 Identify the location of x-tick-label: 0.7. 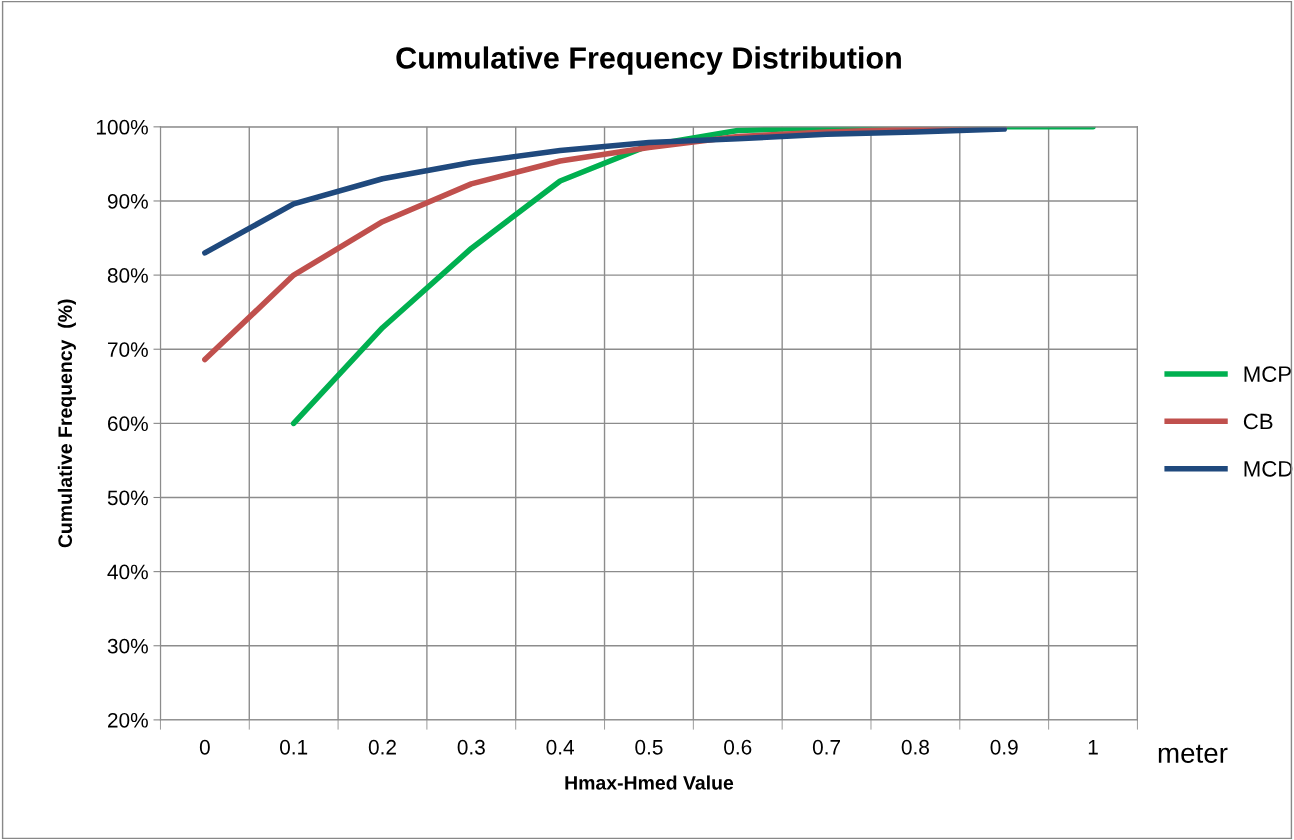
(826, 747).